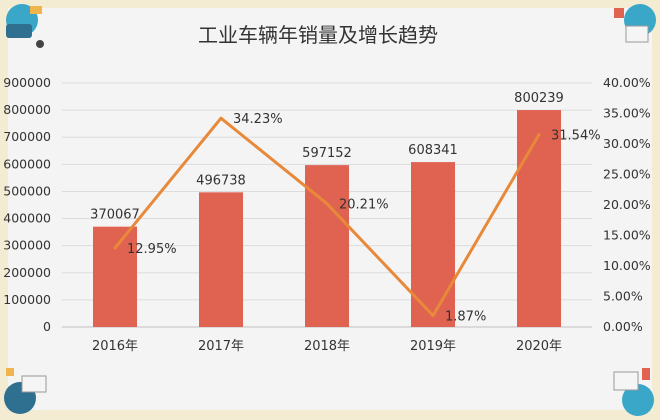 The height and width of the screenshot is (420, 660). I want to click on y-right-tick-label: 25.00%, so click(627, 174).